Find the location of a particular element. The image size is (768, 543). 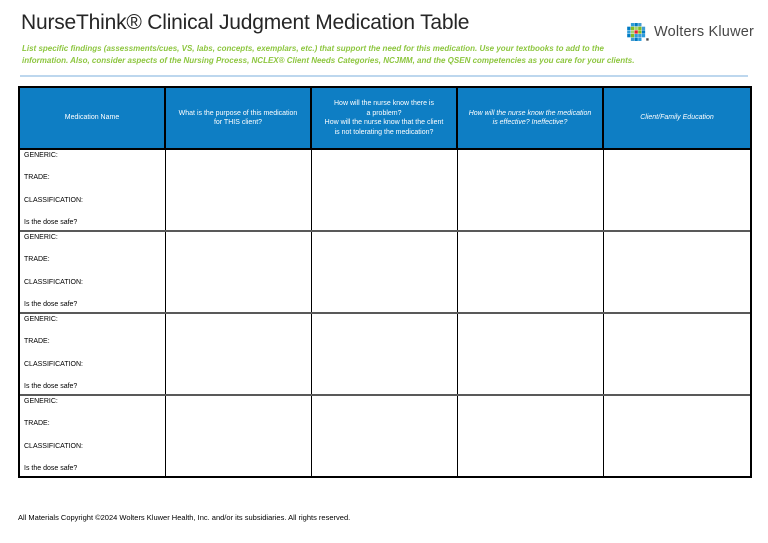

wolters-kluwer-globe-icon is located at coordinates (638, 32).